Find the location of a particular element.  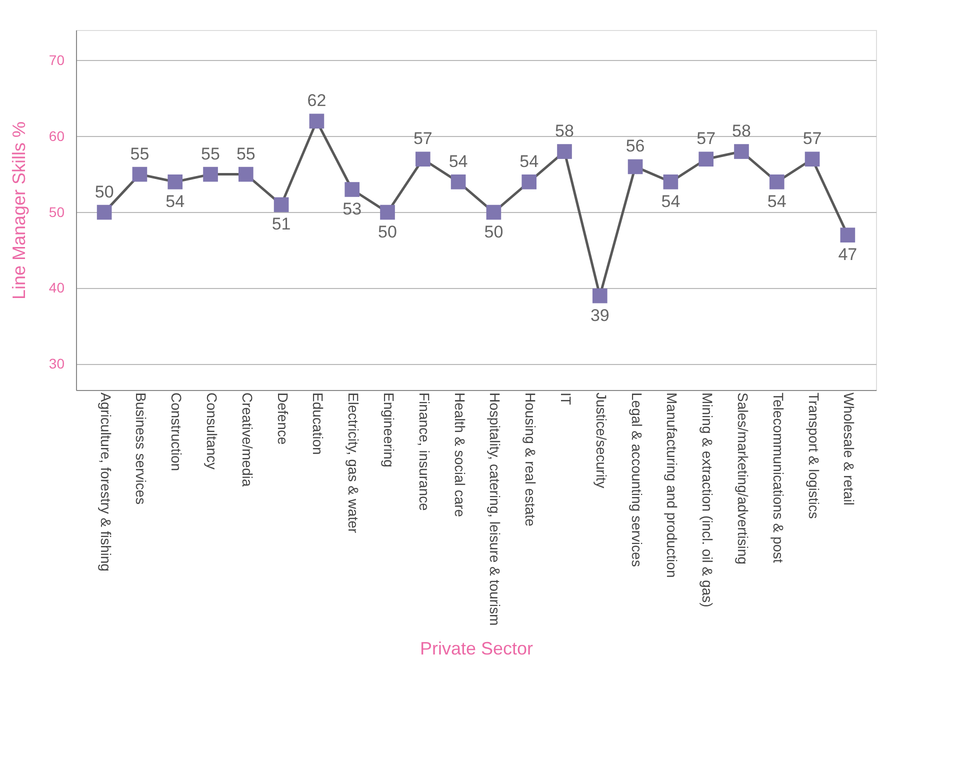

x-tick-label: Telecommunications & post is located at coordinates (778, 478).